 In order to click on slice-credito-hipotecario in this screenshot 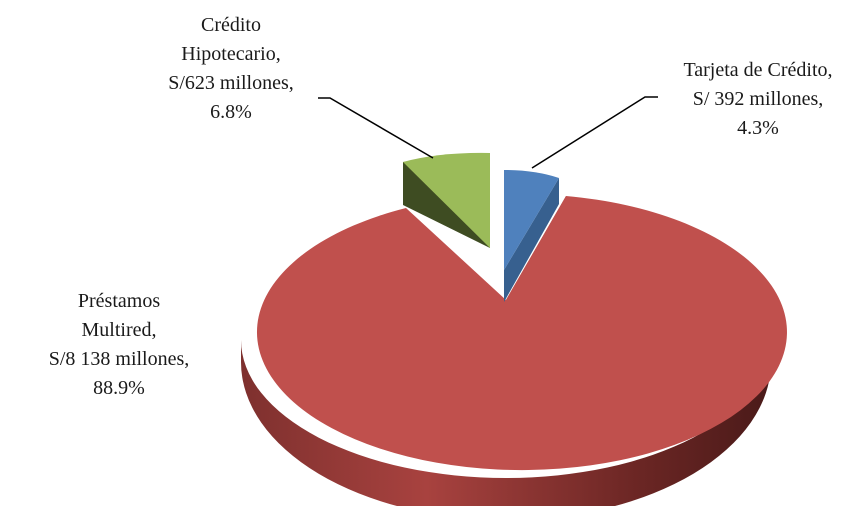, I will do `click(446, 200)`.